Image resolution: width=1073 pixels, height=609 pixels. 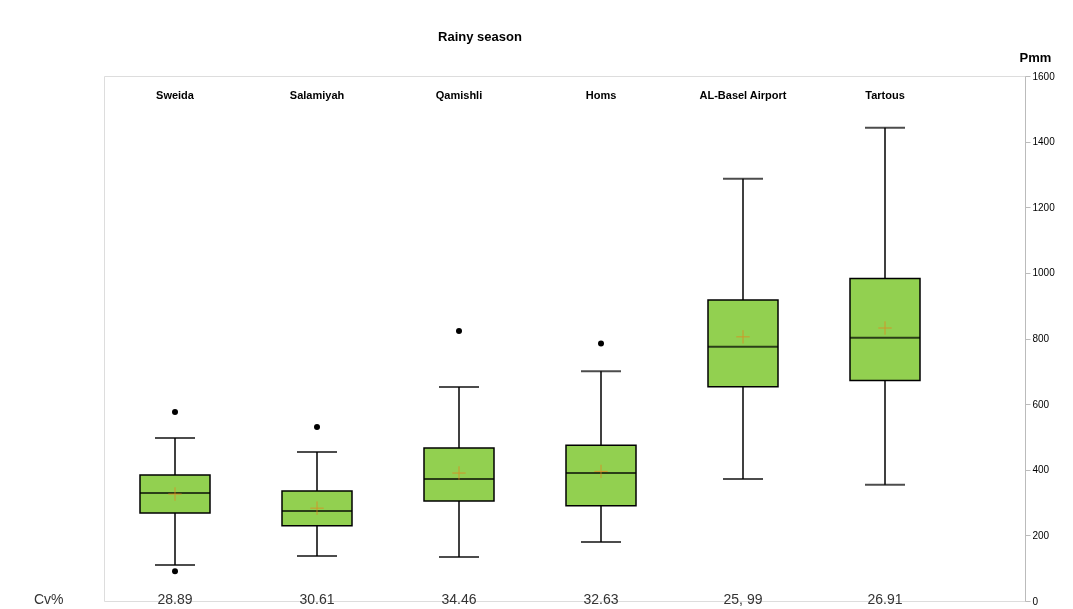 I want to click on y-tick-label: 0, so click(x=1035, y=601).